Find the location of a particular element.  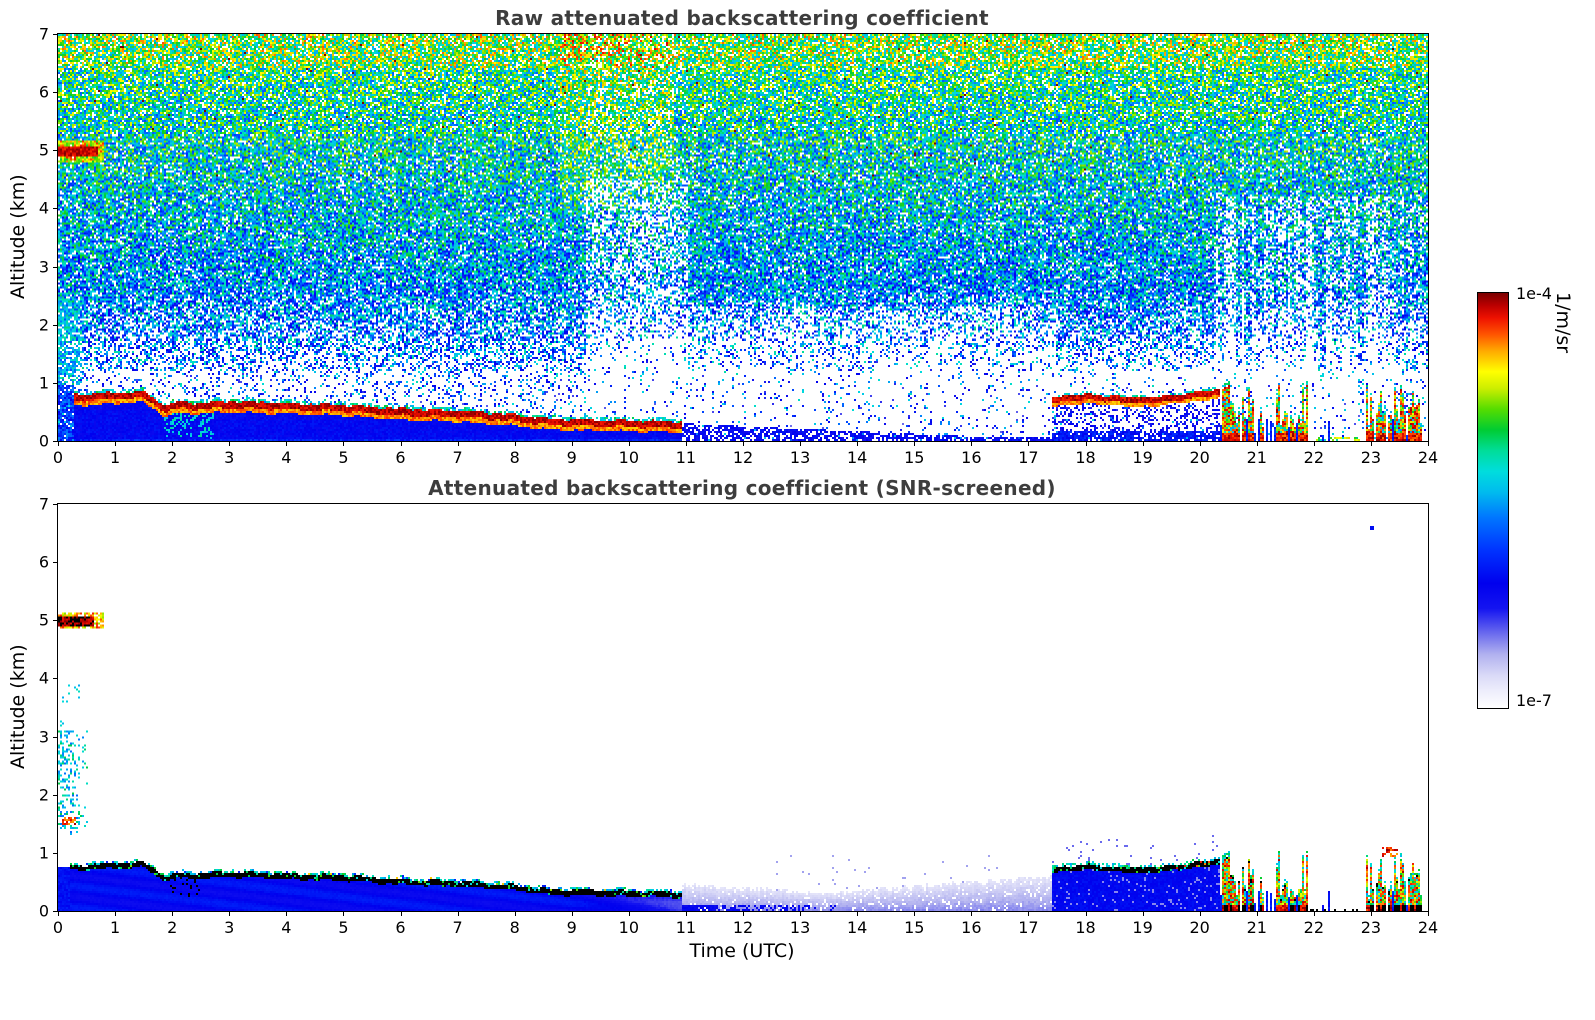

x-tick-label: 20 is located at coordinates (1199, 927).